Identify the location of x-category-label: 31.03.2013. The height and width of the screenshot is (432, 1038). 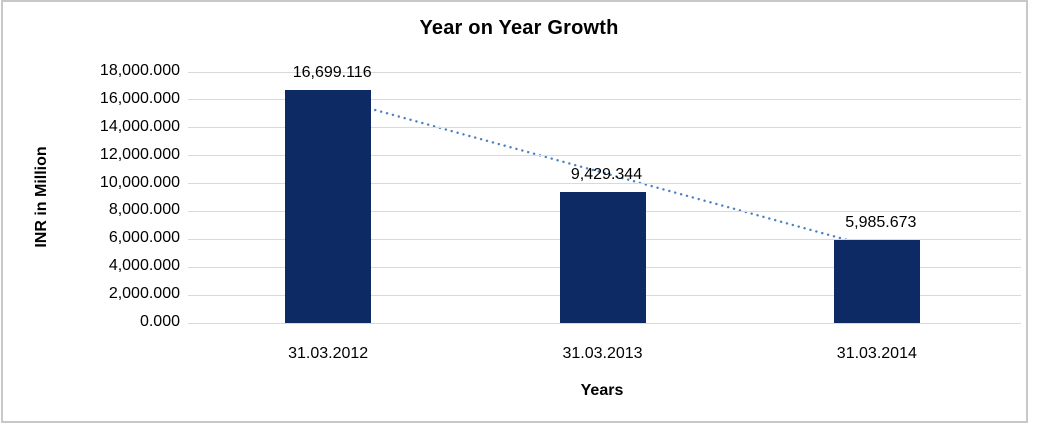
(602, 353).